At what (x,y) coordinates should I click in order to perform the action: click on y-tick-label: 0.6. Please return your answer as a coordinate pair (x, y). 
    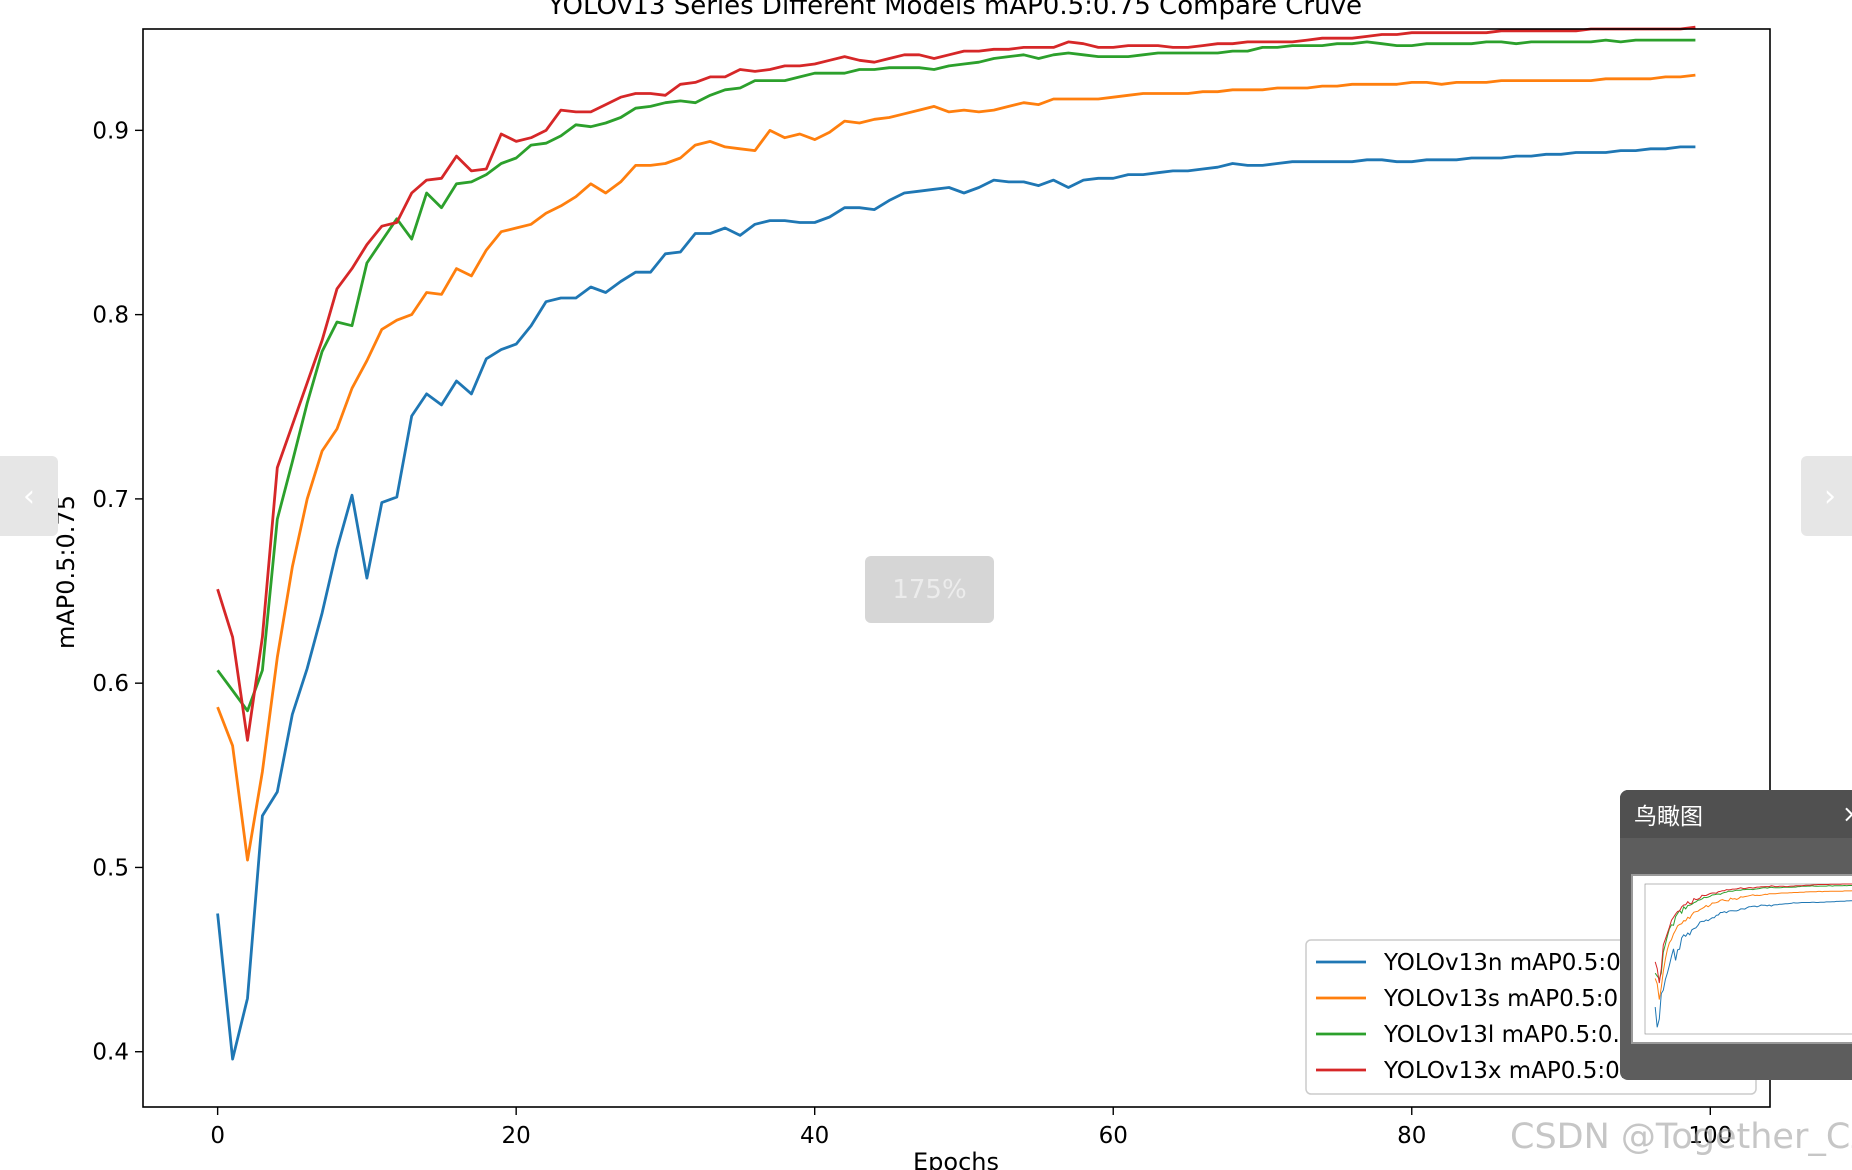
    Looking at the image, I should click on (110, 684).